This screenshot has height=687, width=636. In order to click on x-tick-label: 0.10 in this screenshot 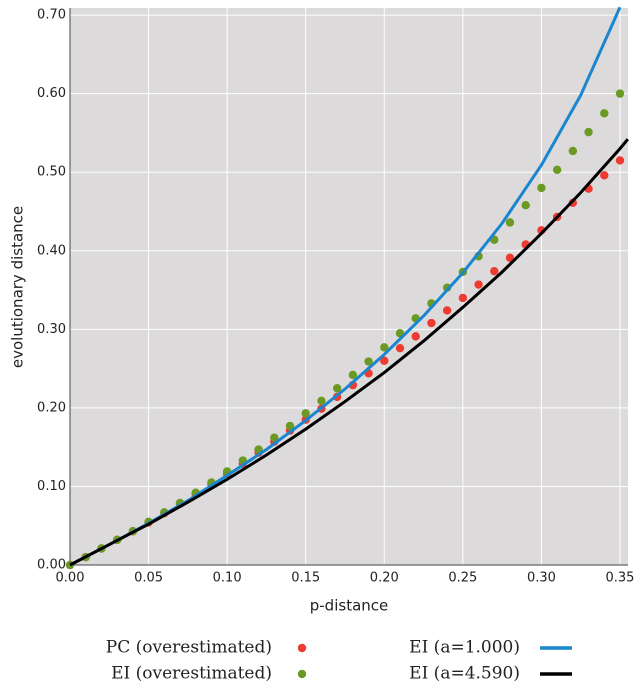, I will do `click(227, 578)`.